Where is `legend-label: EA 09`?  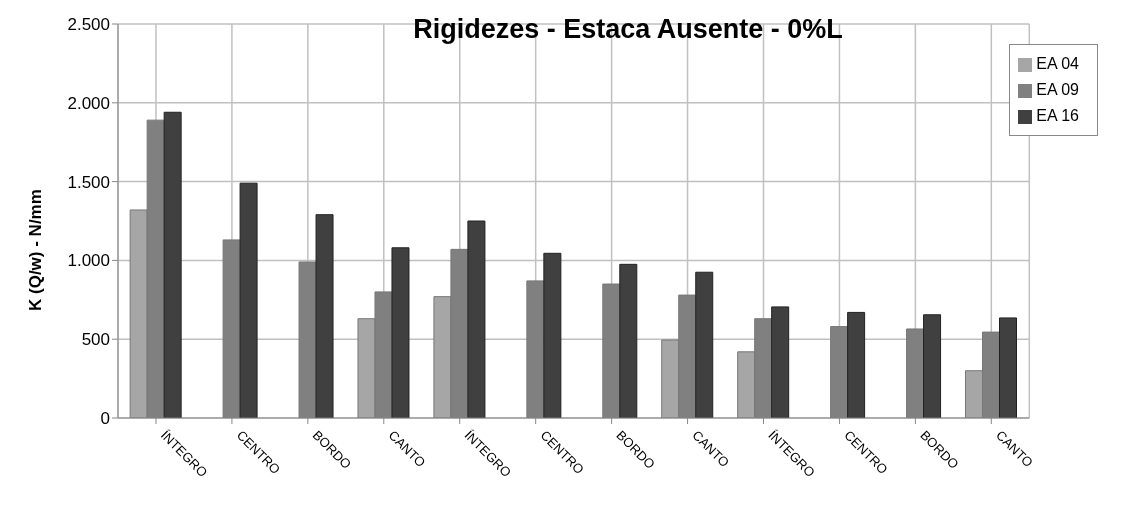
legend-label: EA 09 is located at coordinates (1057, 89).